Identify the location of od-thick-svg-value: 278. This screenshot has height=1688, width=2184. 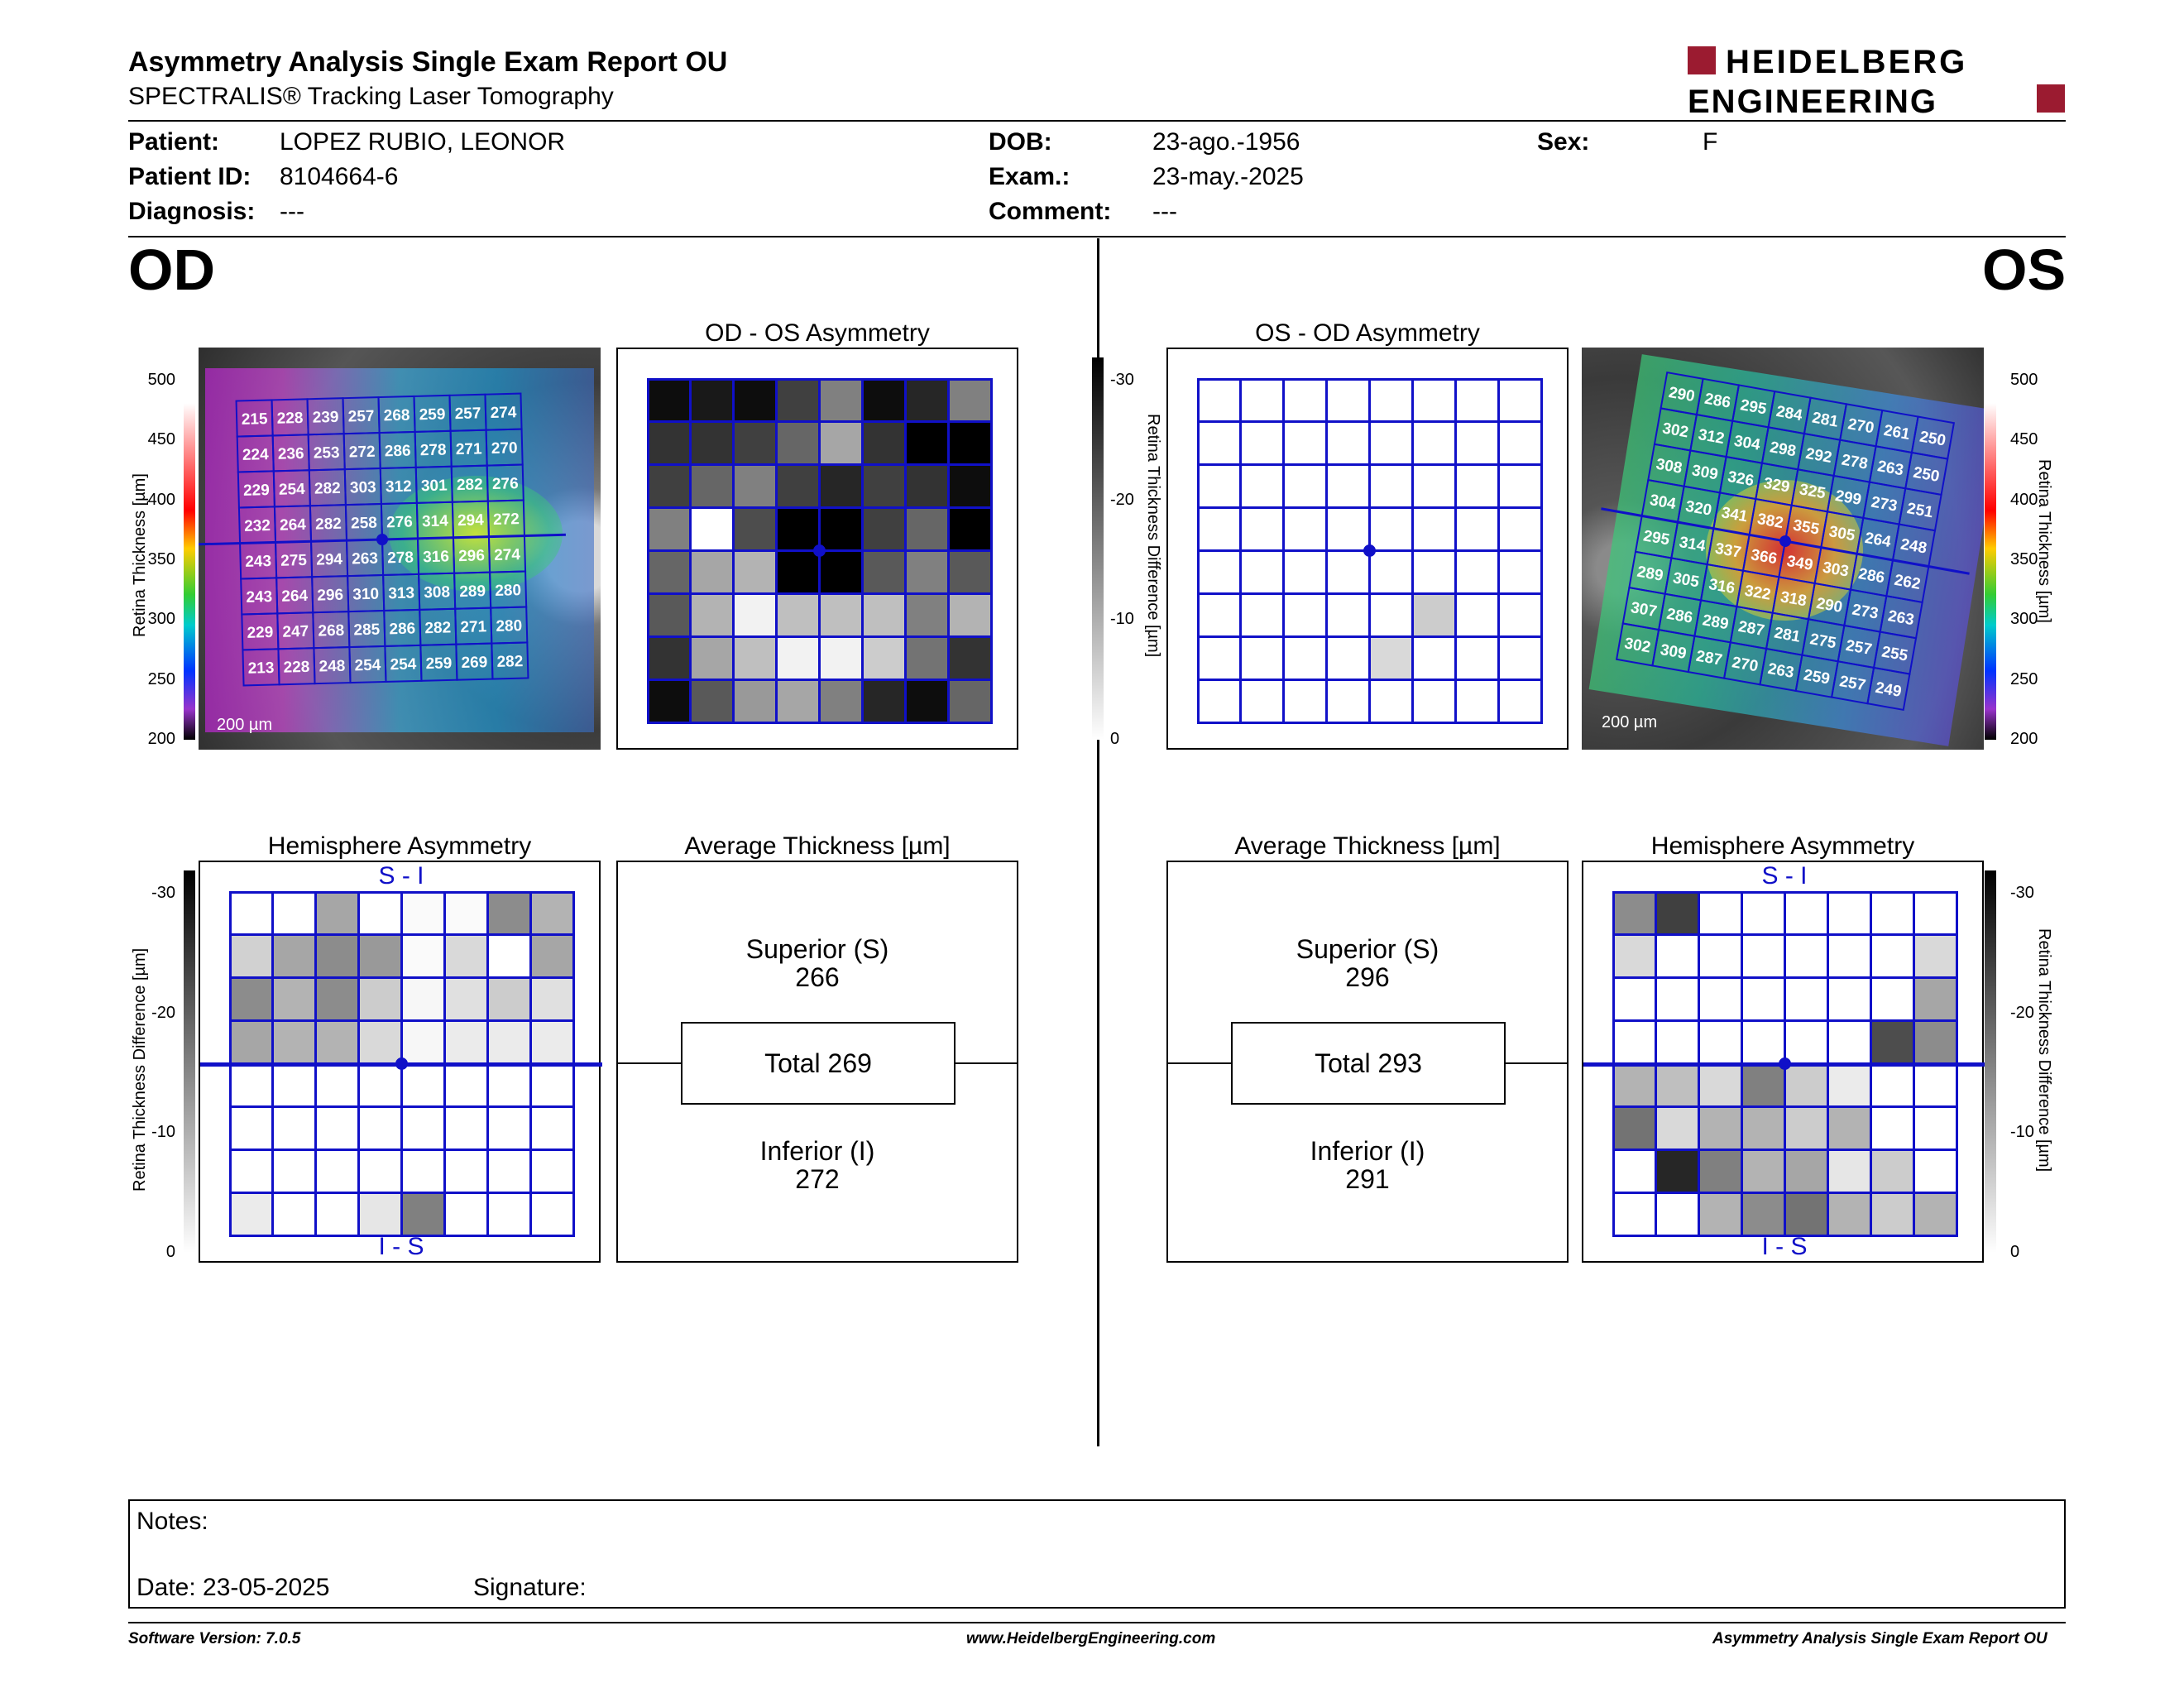
(400, 558).